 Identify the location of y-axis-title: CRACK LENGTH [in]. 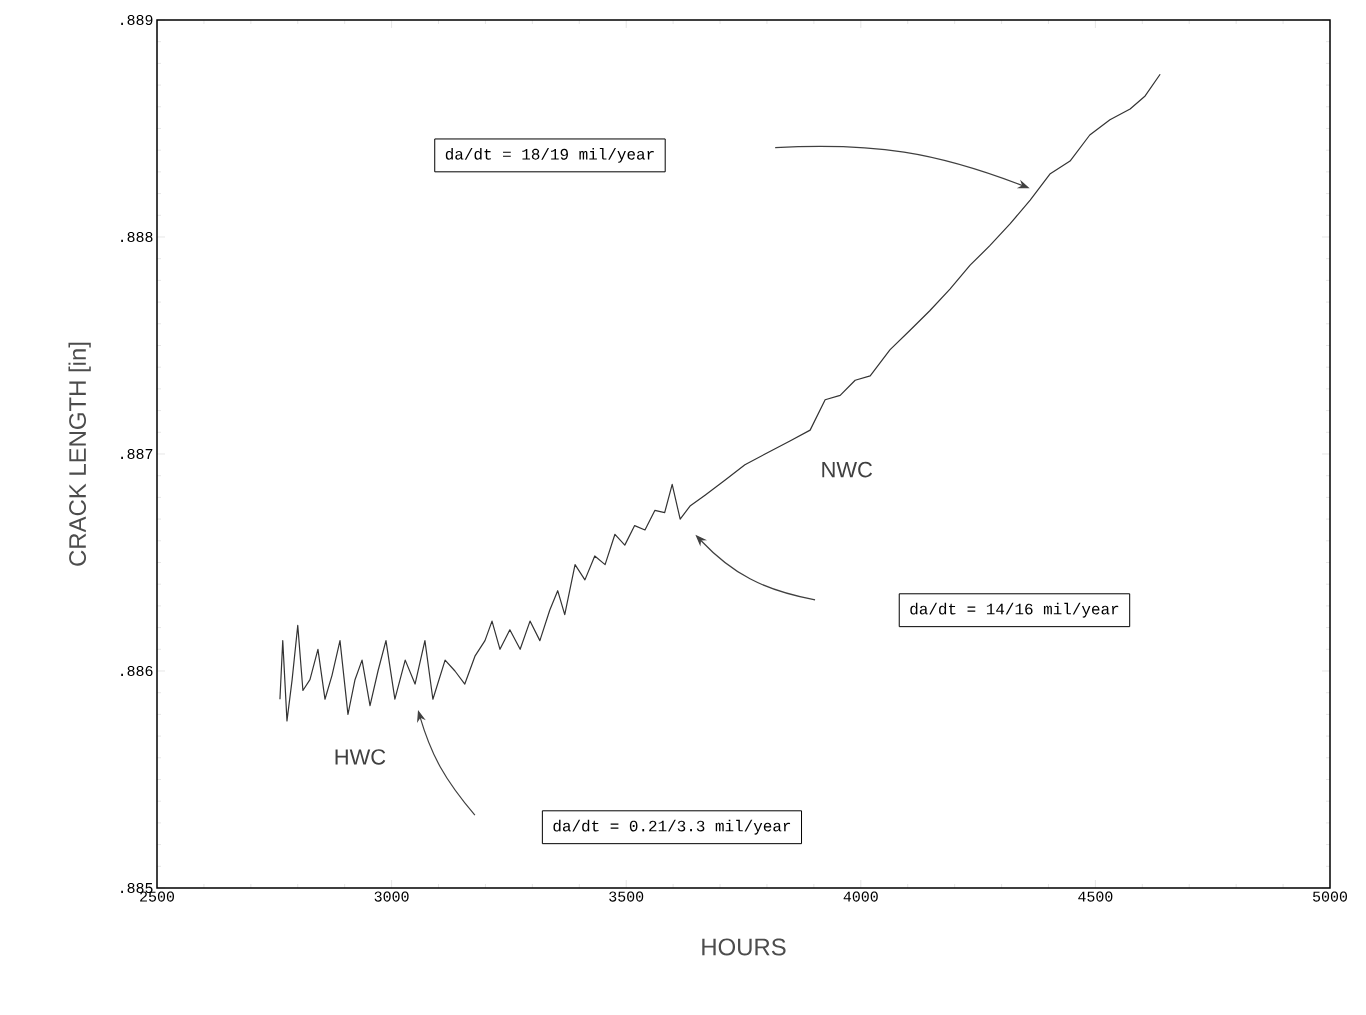
(79, 454).